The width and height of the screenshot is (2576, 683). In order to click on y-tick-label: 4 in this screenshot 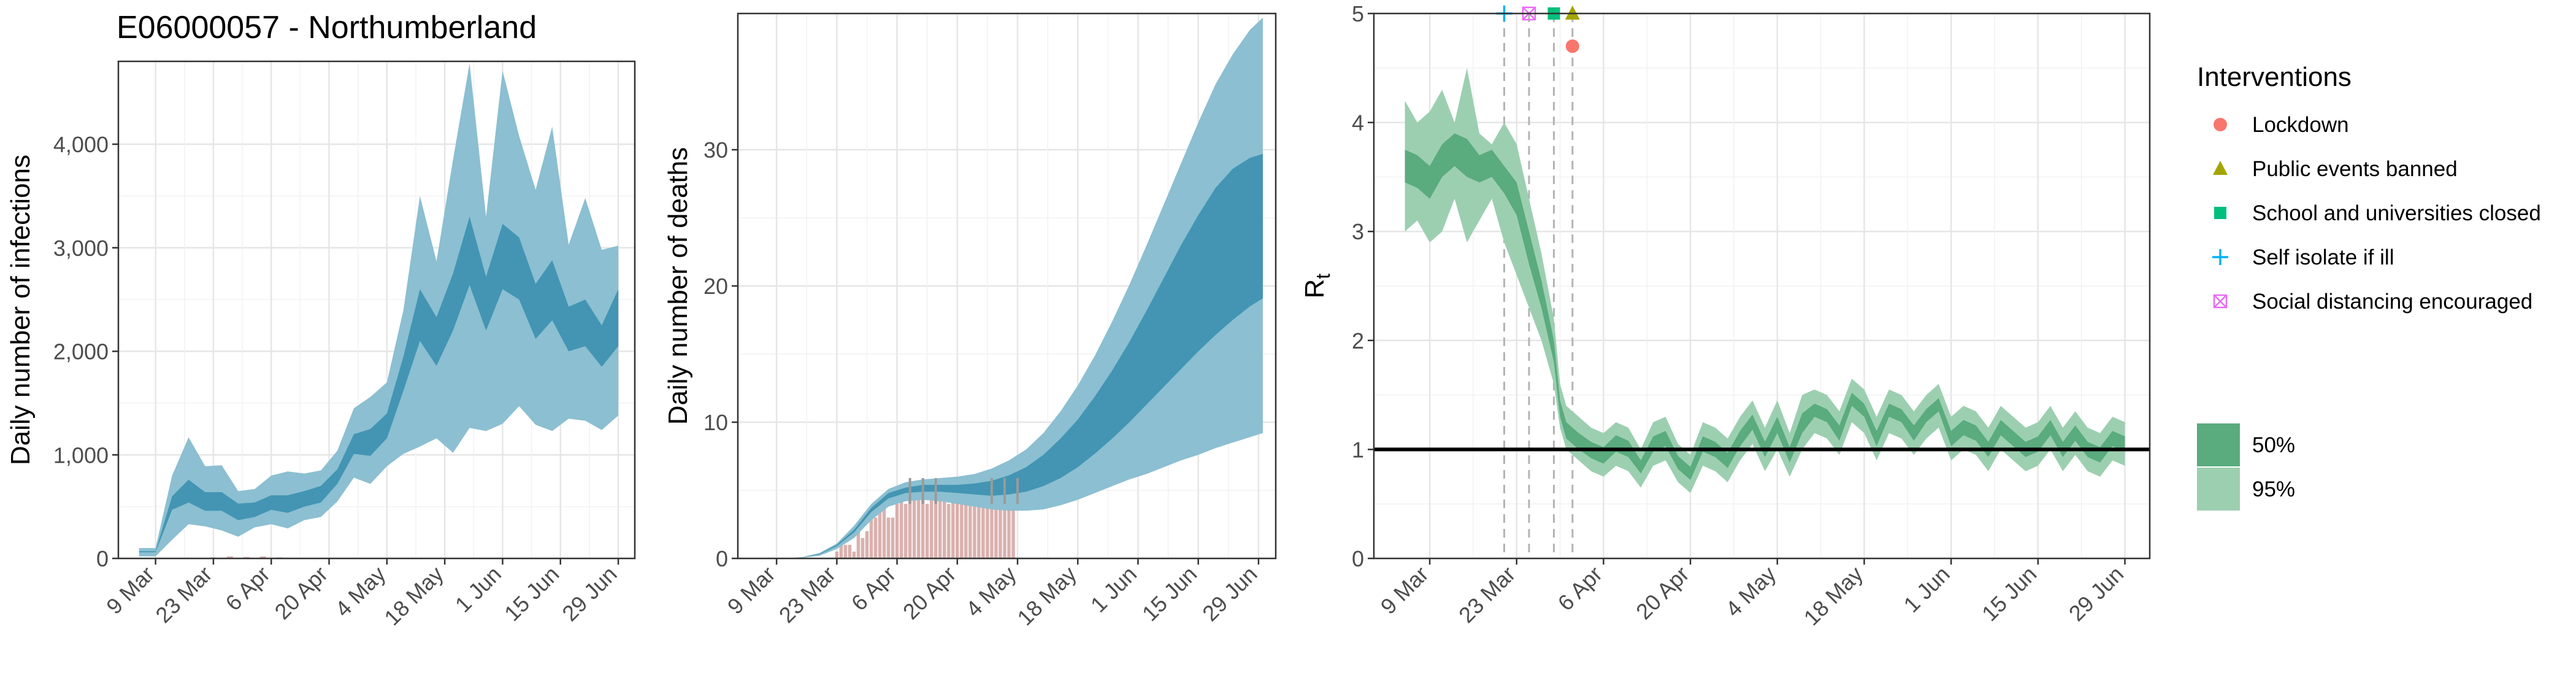, I will do `click(1358, 123)`.